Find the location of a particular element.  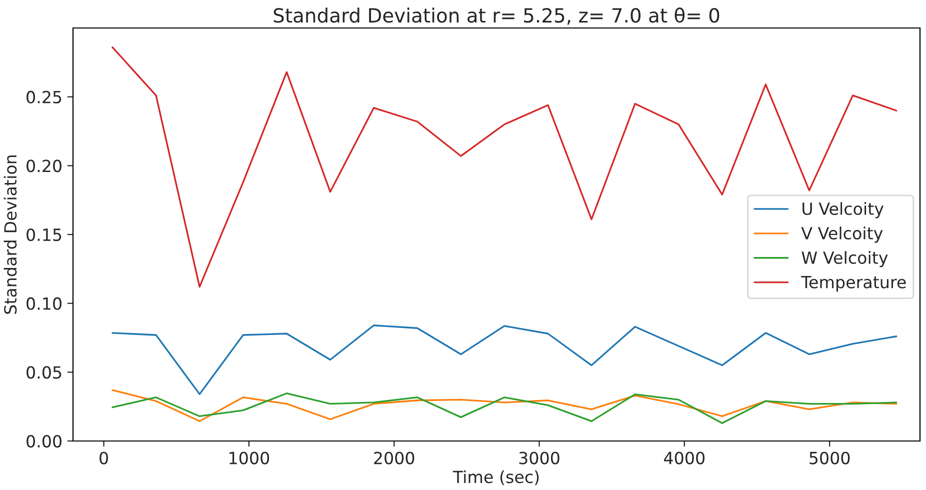

legend-label: Temperature is located at coordinates (853, 284).